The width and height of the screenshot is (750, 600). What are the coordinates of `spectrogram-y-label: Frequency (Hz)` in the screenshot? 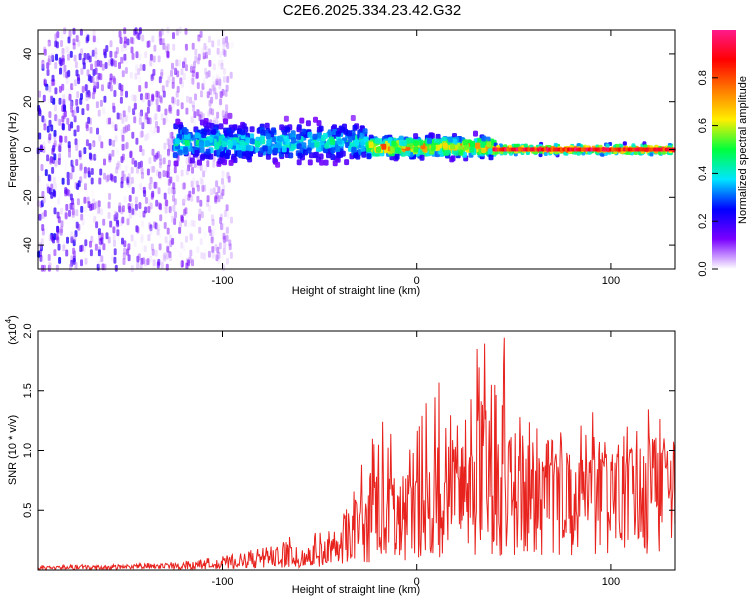 It's located at (13, 150).